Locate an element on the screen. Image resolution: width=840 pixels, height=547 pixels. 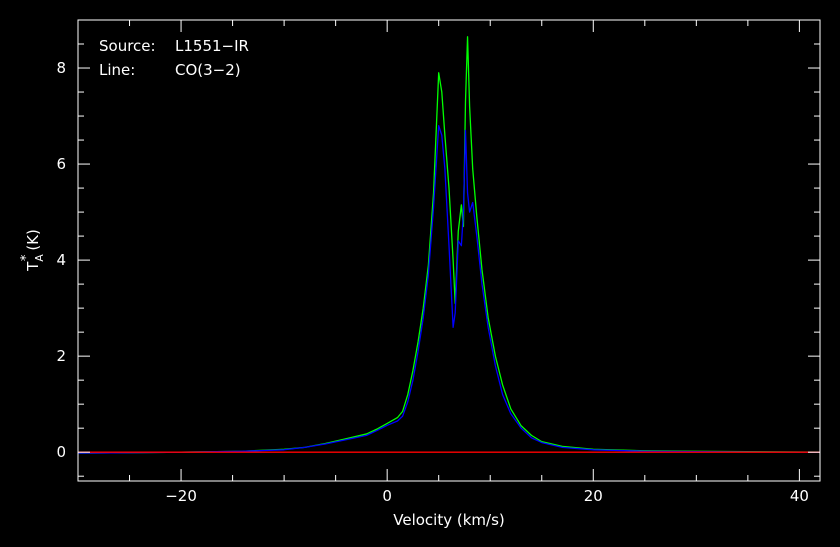
annotation-line-value: CO(3−2) is located at coordinates (208, 70).